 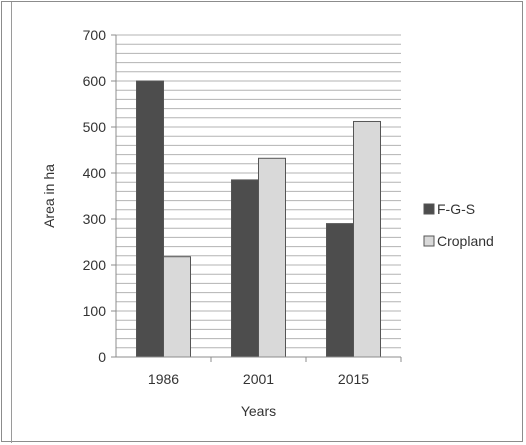 What do you see at coordinates (340, 290) in the screenshot?
I see `bar-f-g-s-2015` at bounding box center [340, 290].